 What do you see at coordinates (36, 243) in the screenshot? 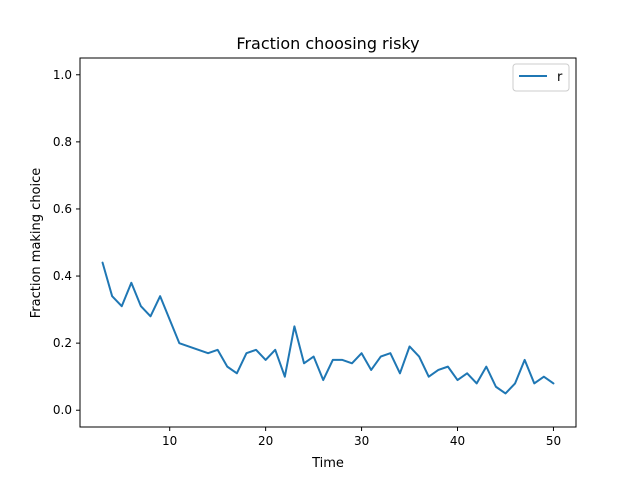
I see `y-axis-label: Fraction making choice` at bounding box center [36, 243].